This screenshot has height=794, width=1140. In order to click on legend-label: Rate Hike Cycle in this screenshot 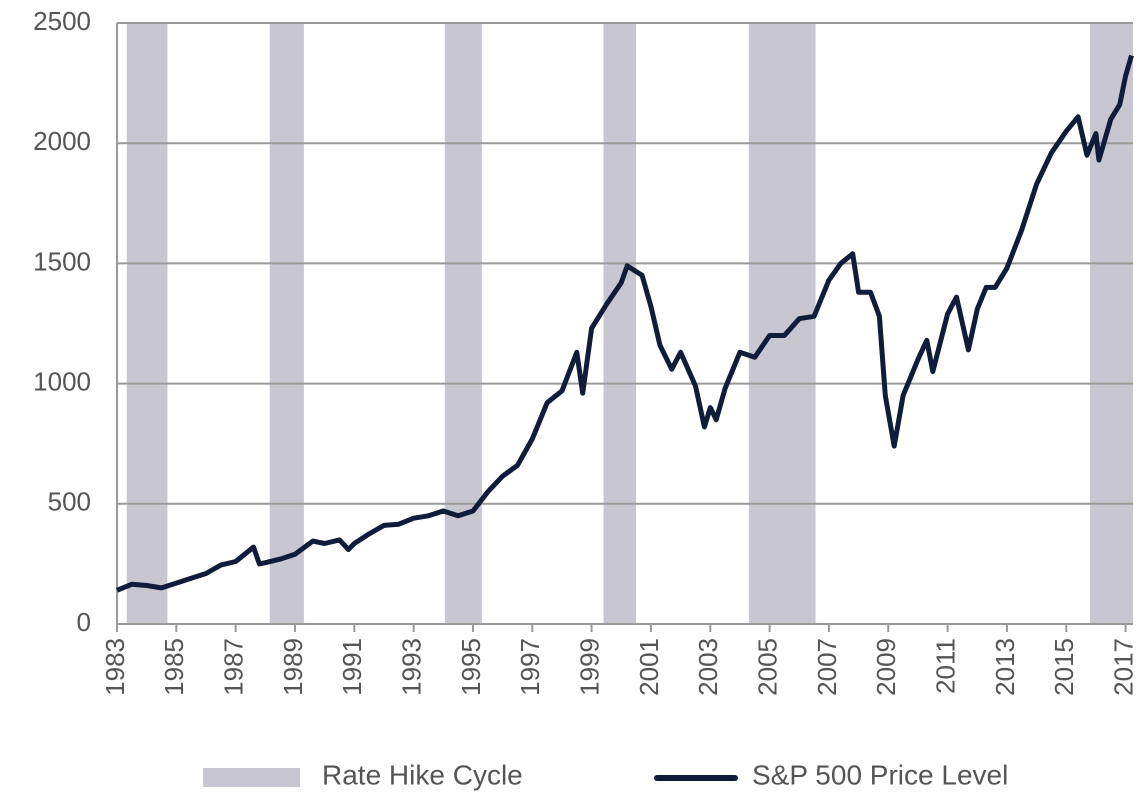, I will do `click(422, 774)`.